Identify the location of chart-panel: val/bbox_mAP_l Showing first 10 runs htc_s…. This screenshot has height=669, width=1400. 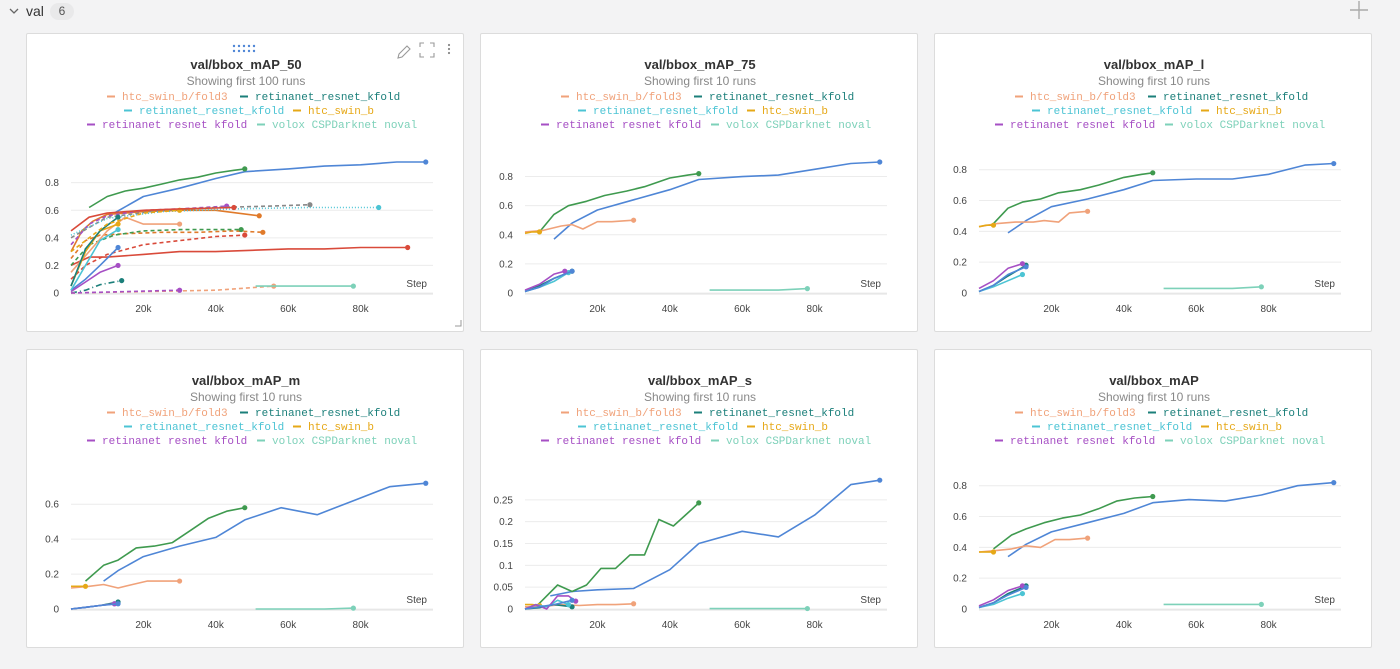
(1153, 182).